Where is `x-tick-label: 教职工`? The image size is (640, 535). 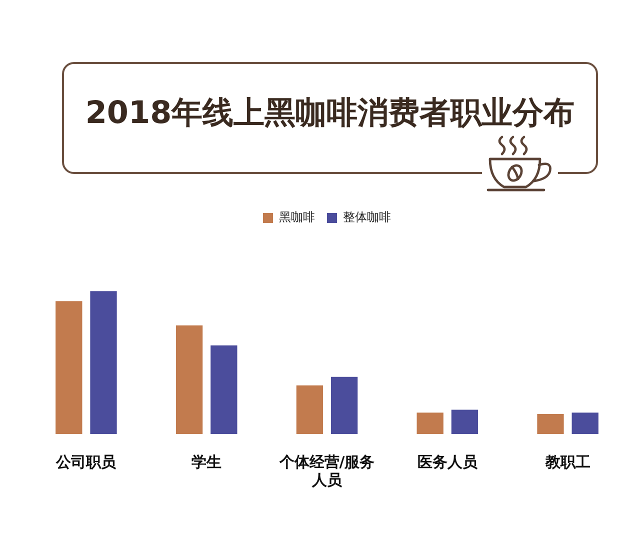 x-tick-label: 教职工 is located at coordinates (567, 461).